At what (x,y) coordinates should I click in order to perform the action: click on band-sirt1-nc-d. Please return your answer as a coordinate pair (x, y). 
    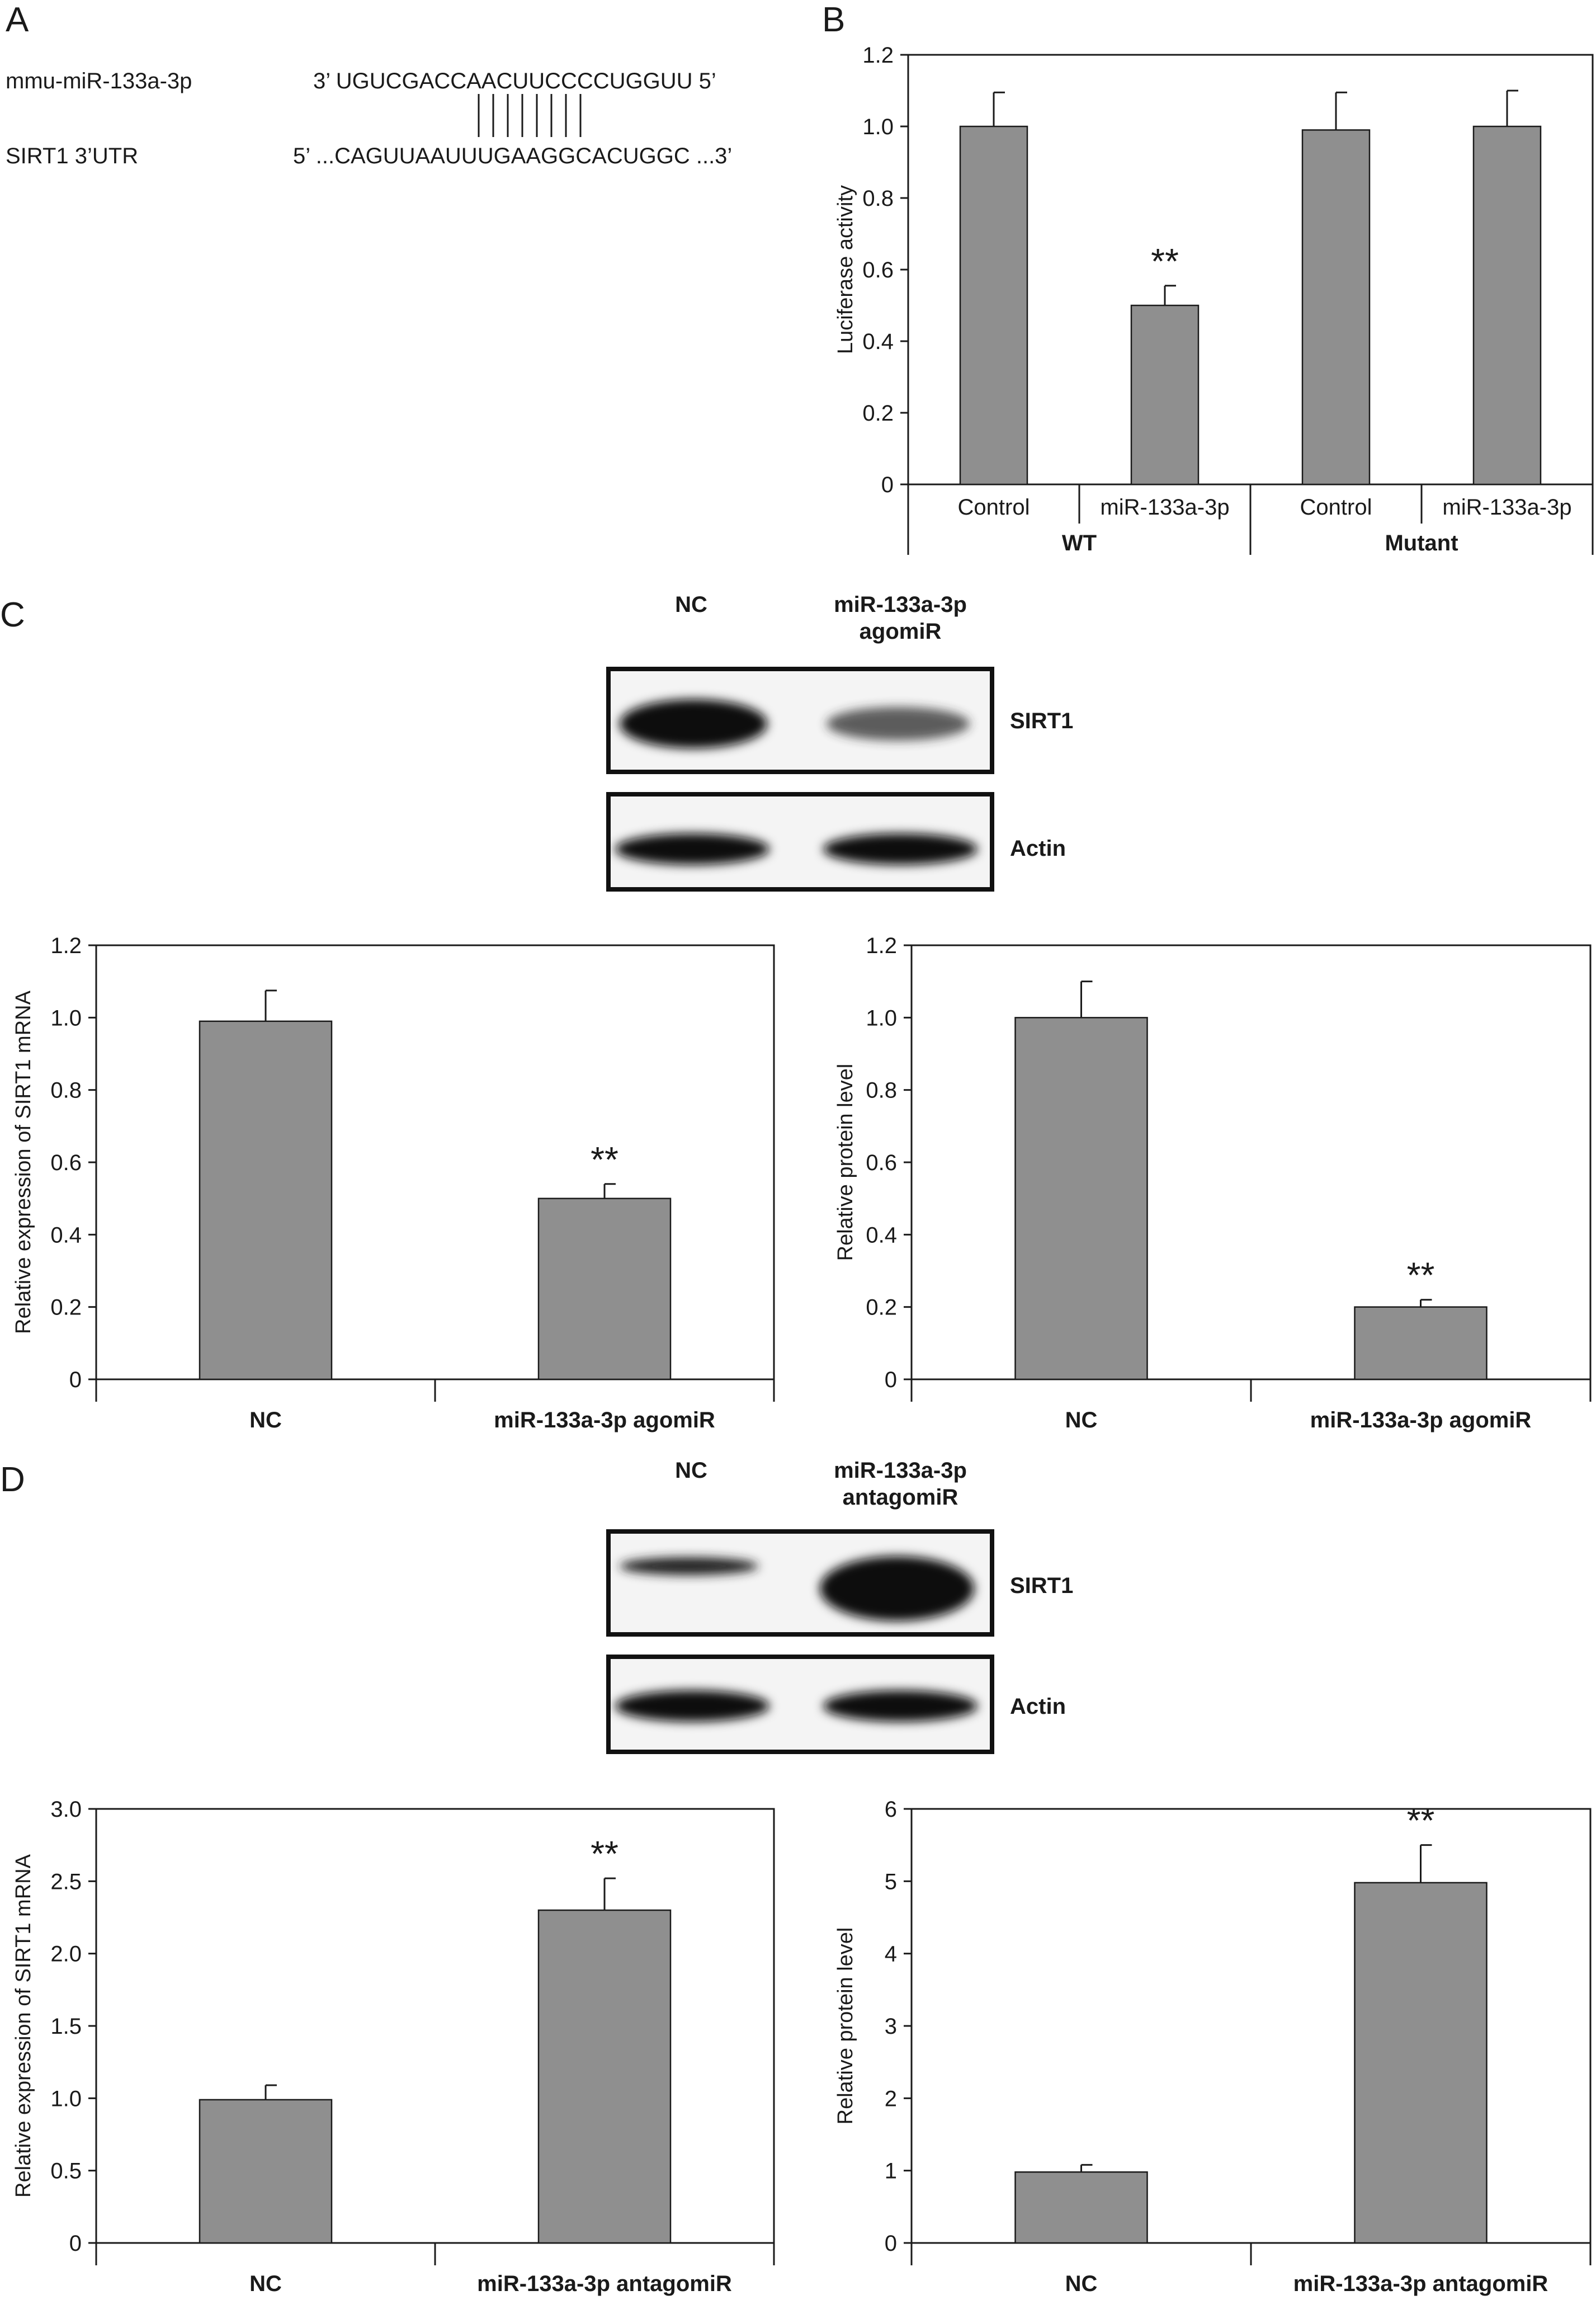
    Looking at the image, I should click on (689, 1566).